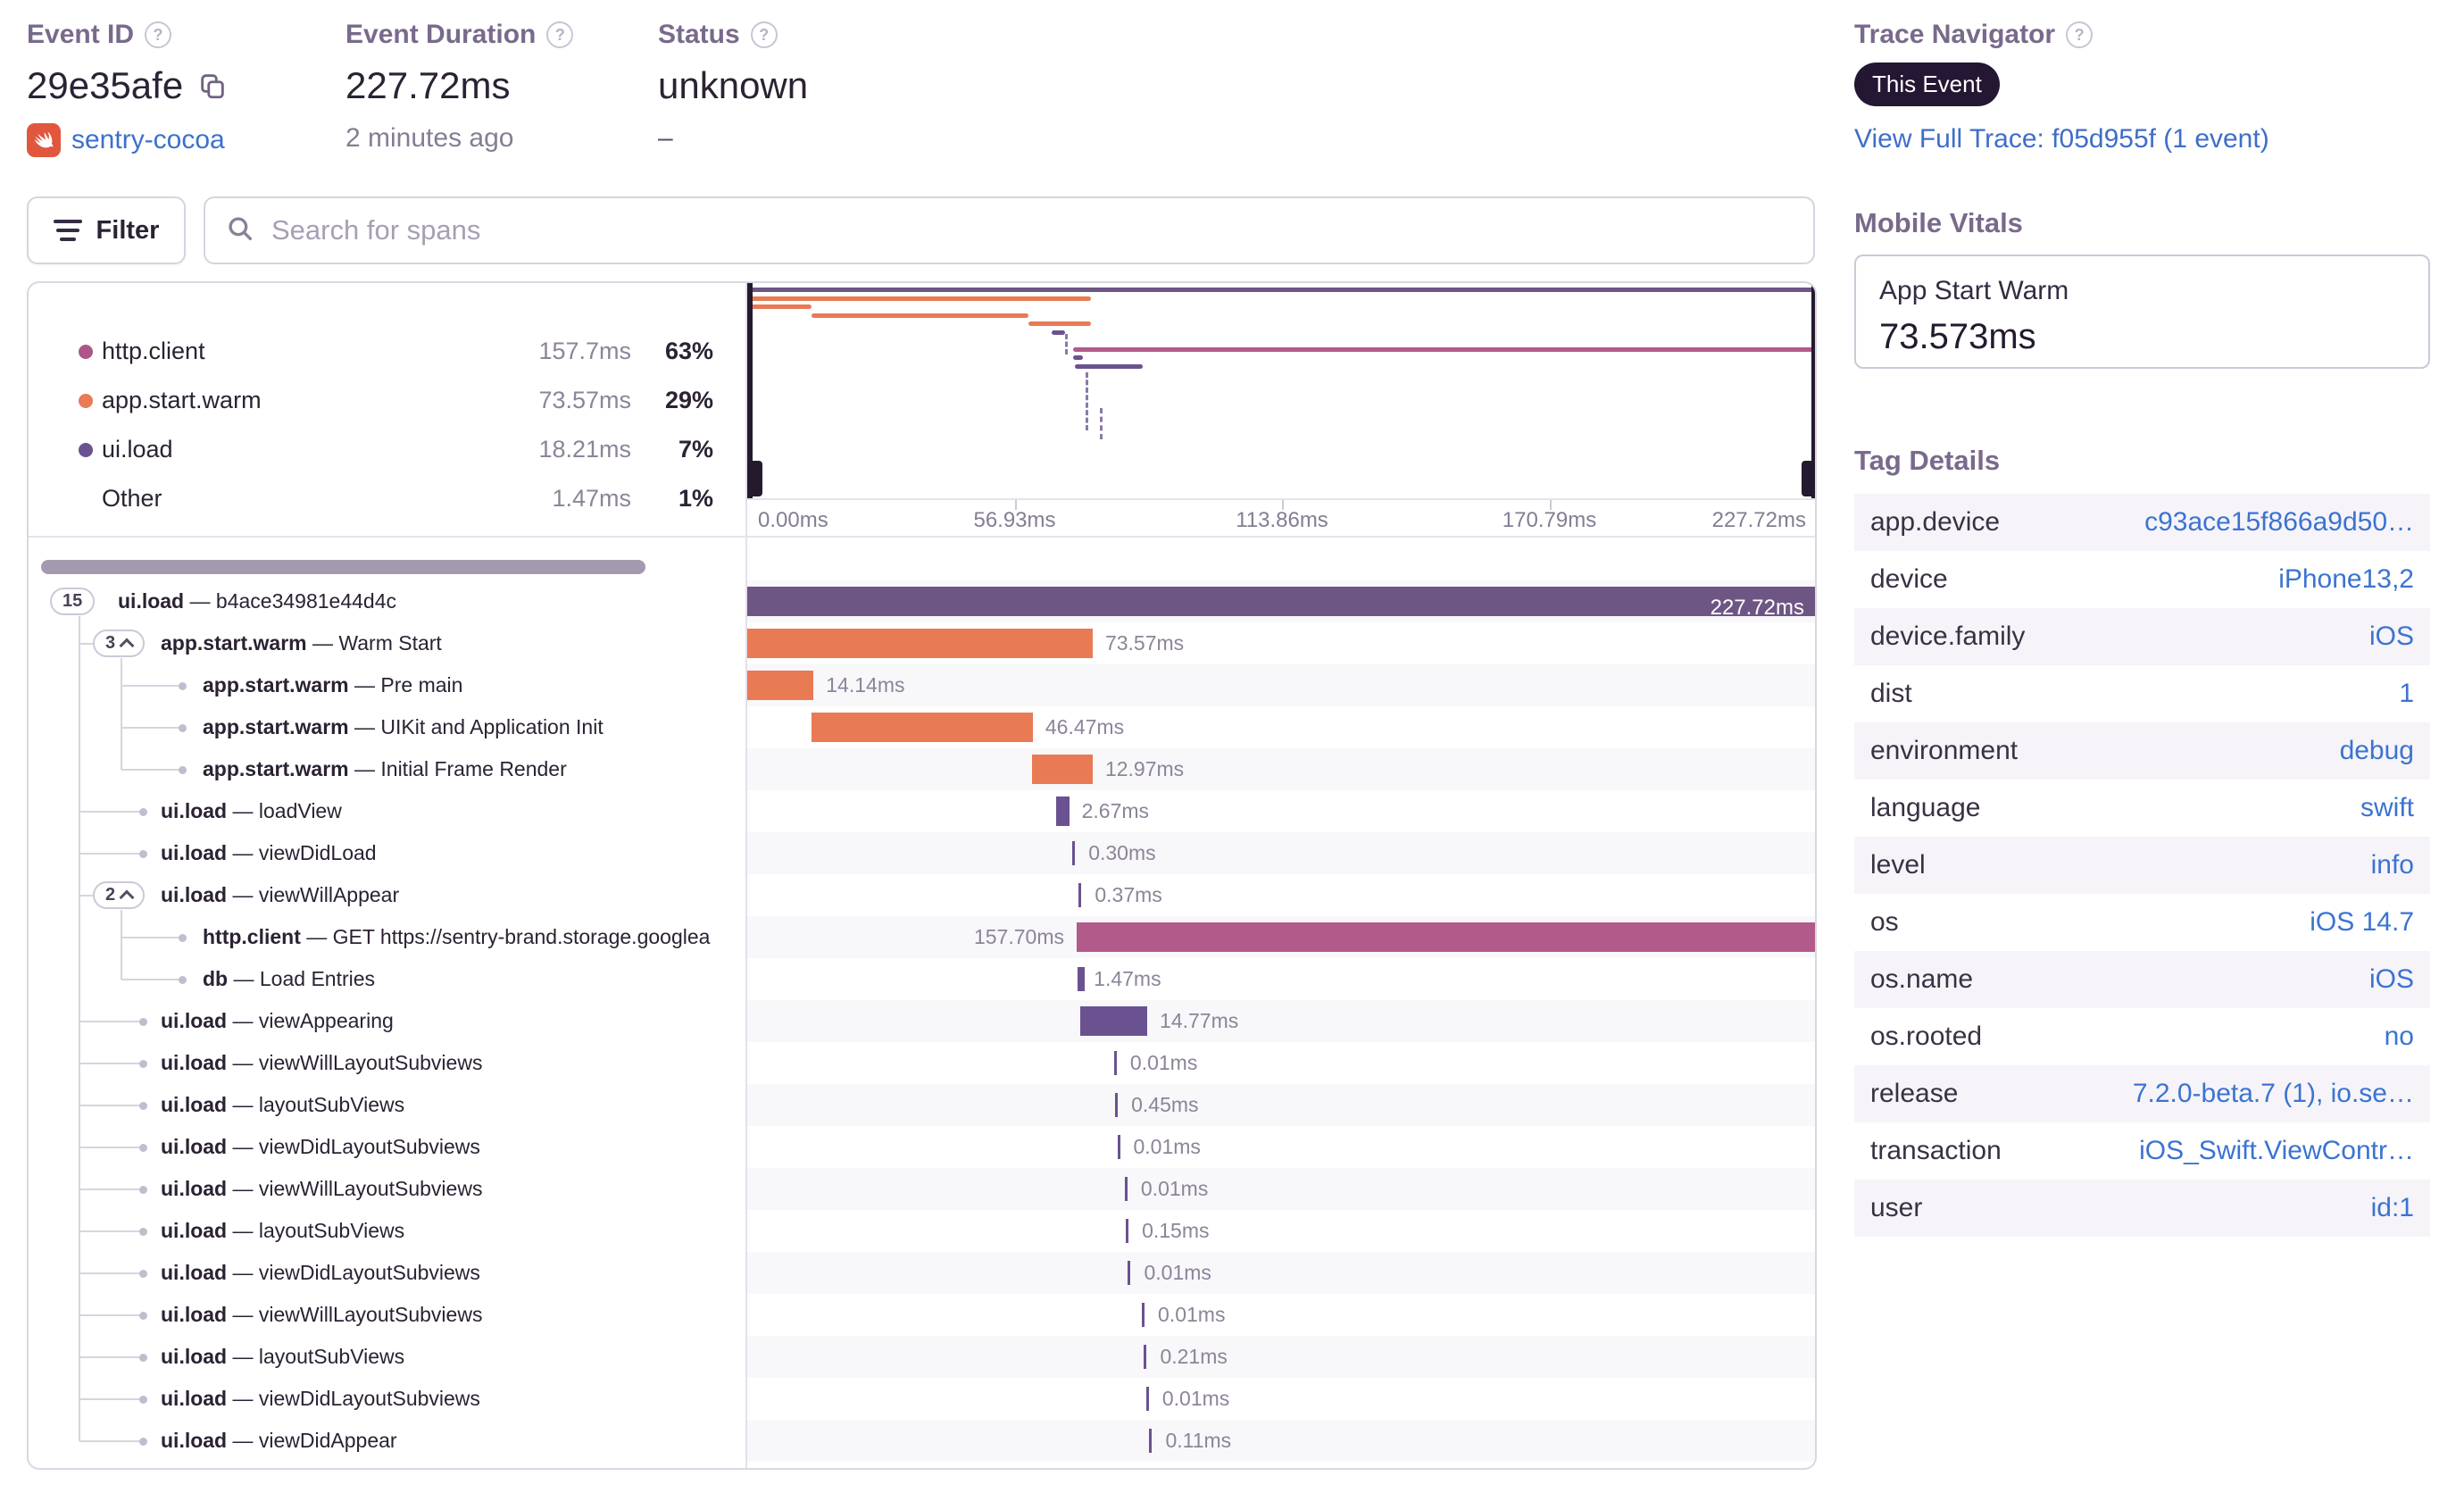  What do you see at coordinates (1281, 895) in the screenshot?
I see `span-bar-row: 0.37ms` at bounding box center [1281, 895].